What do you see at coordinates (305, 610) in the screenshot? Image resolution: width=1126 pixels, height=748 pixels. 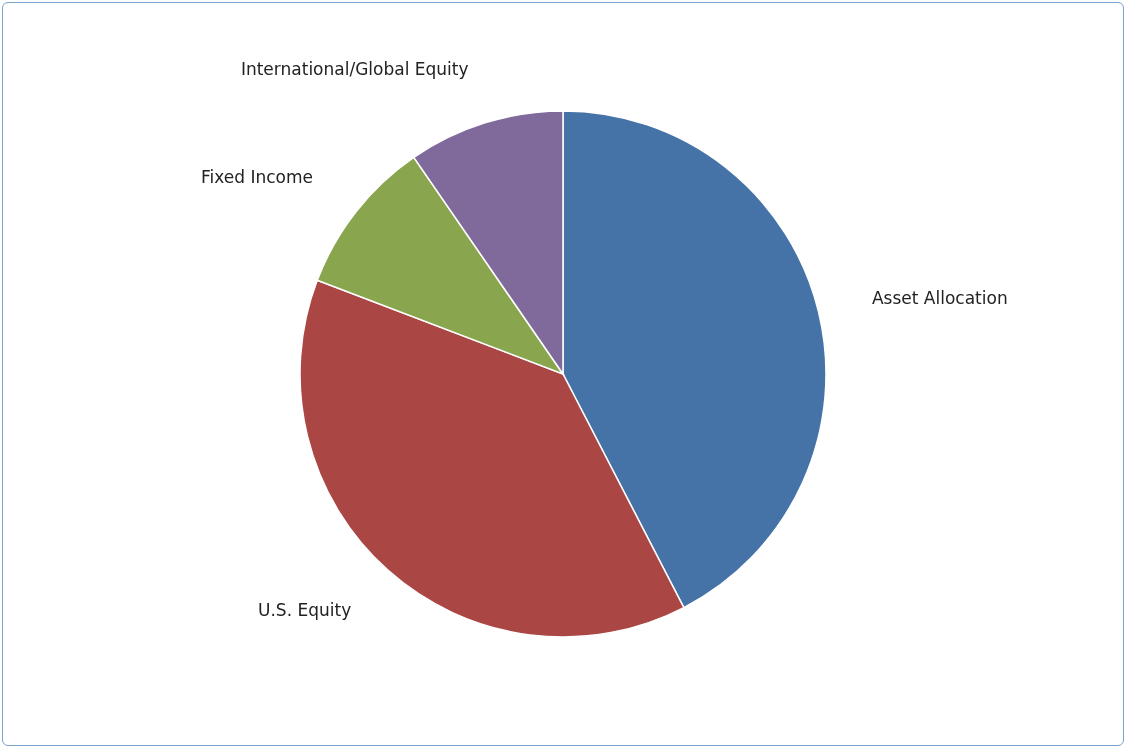 I see `slice-label: U.S. Equity` at bounding box center [305, 610].